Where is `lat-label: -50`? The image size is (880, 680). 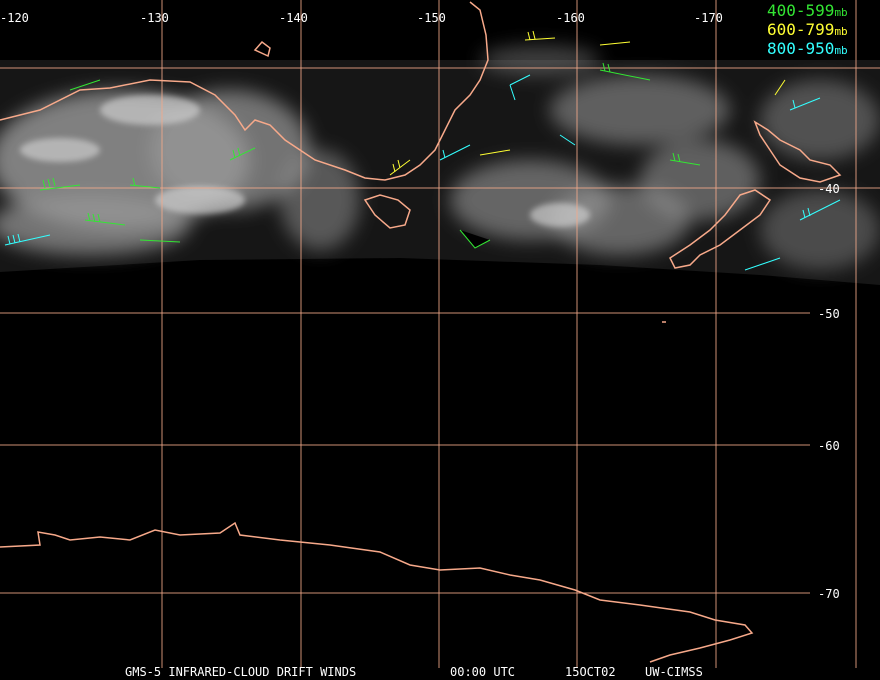 lat-label: -50 is located at coordinates (829, 314).